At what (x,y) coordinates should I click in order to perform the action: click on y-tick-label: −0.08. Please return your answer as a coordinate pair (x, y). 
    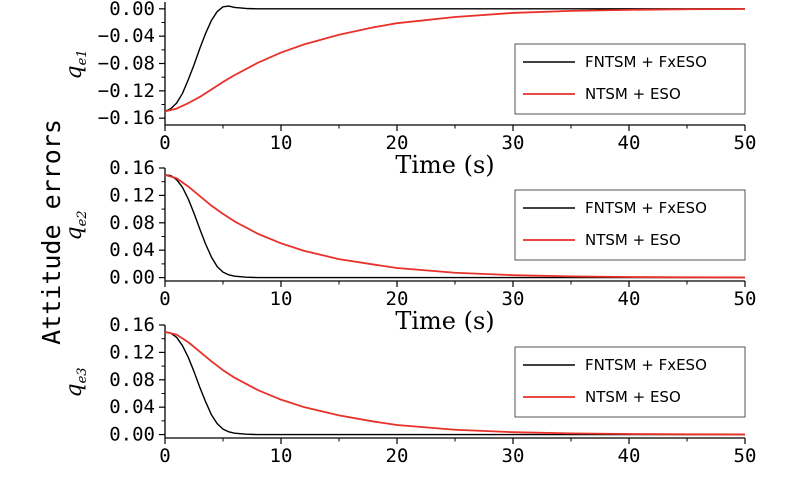
    Looking at the image, I should click on (126, 64).